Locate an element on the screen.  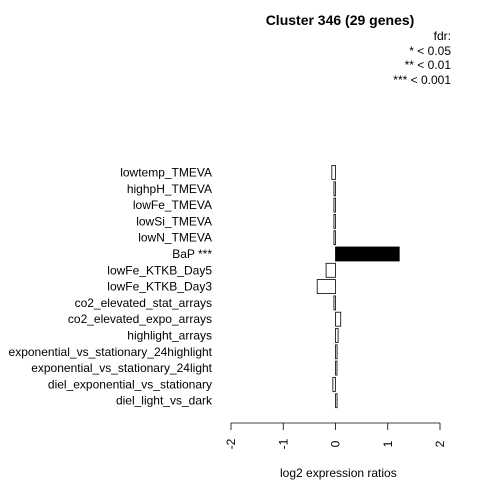
bar-diel-light-vs-dark is located at coordinates (336, 401).